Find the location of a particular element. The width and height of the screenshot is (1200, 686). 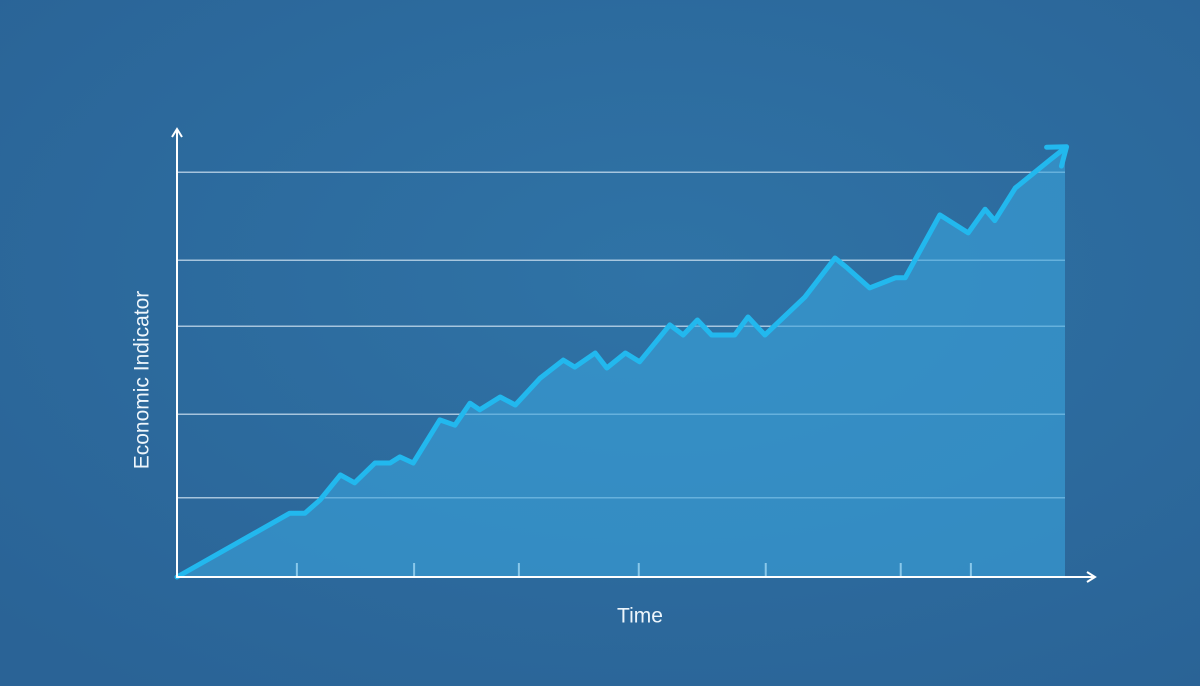

y-axis-title: Economic Indicator is located at coordinates (142, 380).